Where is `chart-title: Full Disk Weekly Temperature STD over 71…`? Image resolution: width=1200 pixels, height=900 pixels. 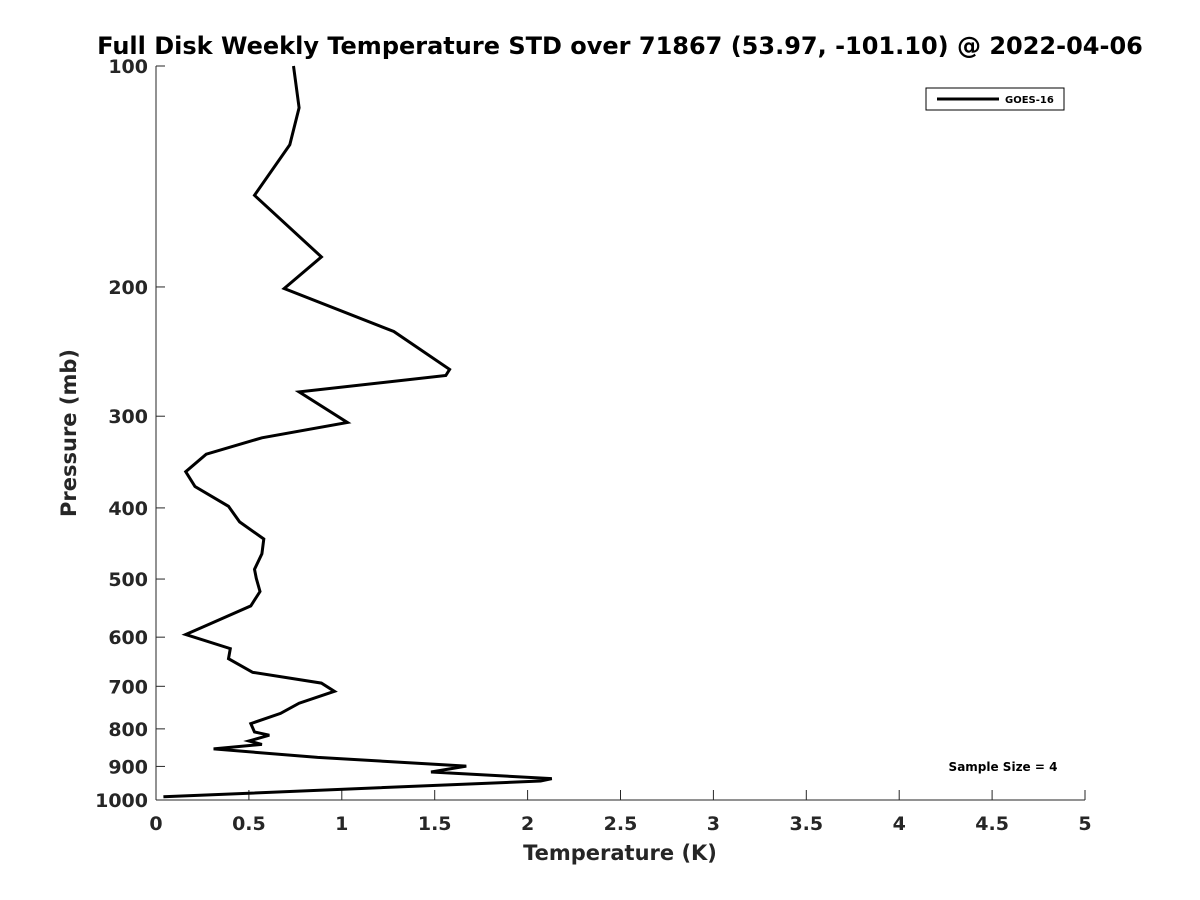
chart-title: Full Disk Weekly Temperature STD over 71… is located at coordinates (620, 46).